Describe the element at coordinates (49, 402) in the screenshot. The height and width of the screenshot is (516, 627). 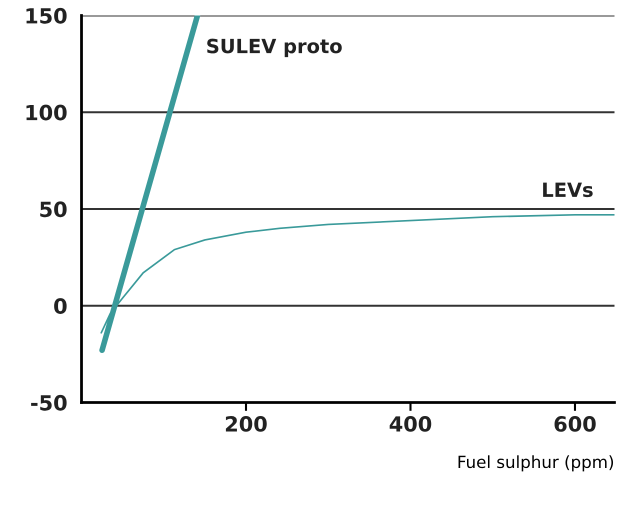
I see `y-tick-label: -50` at that location.